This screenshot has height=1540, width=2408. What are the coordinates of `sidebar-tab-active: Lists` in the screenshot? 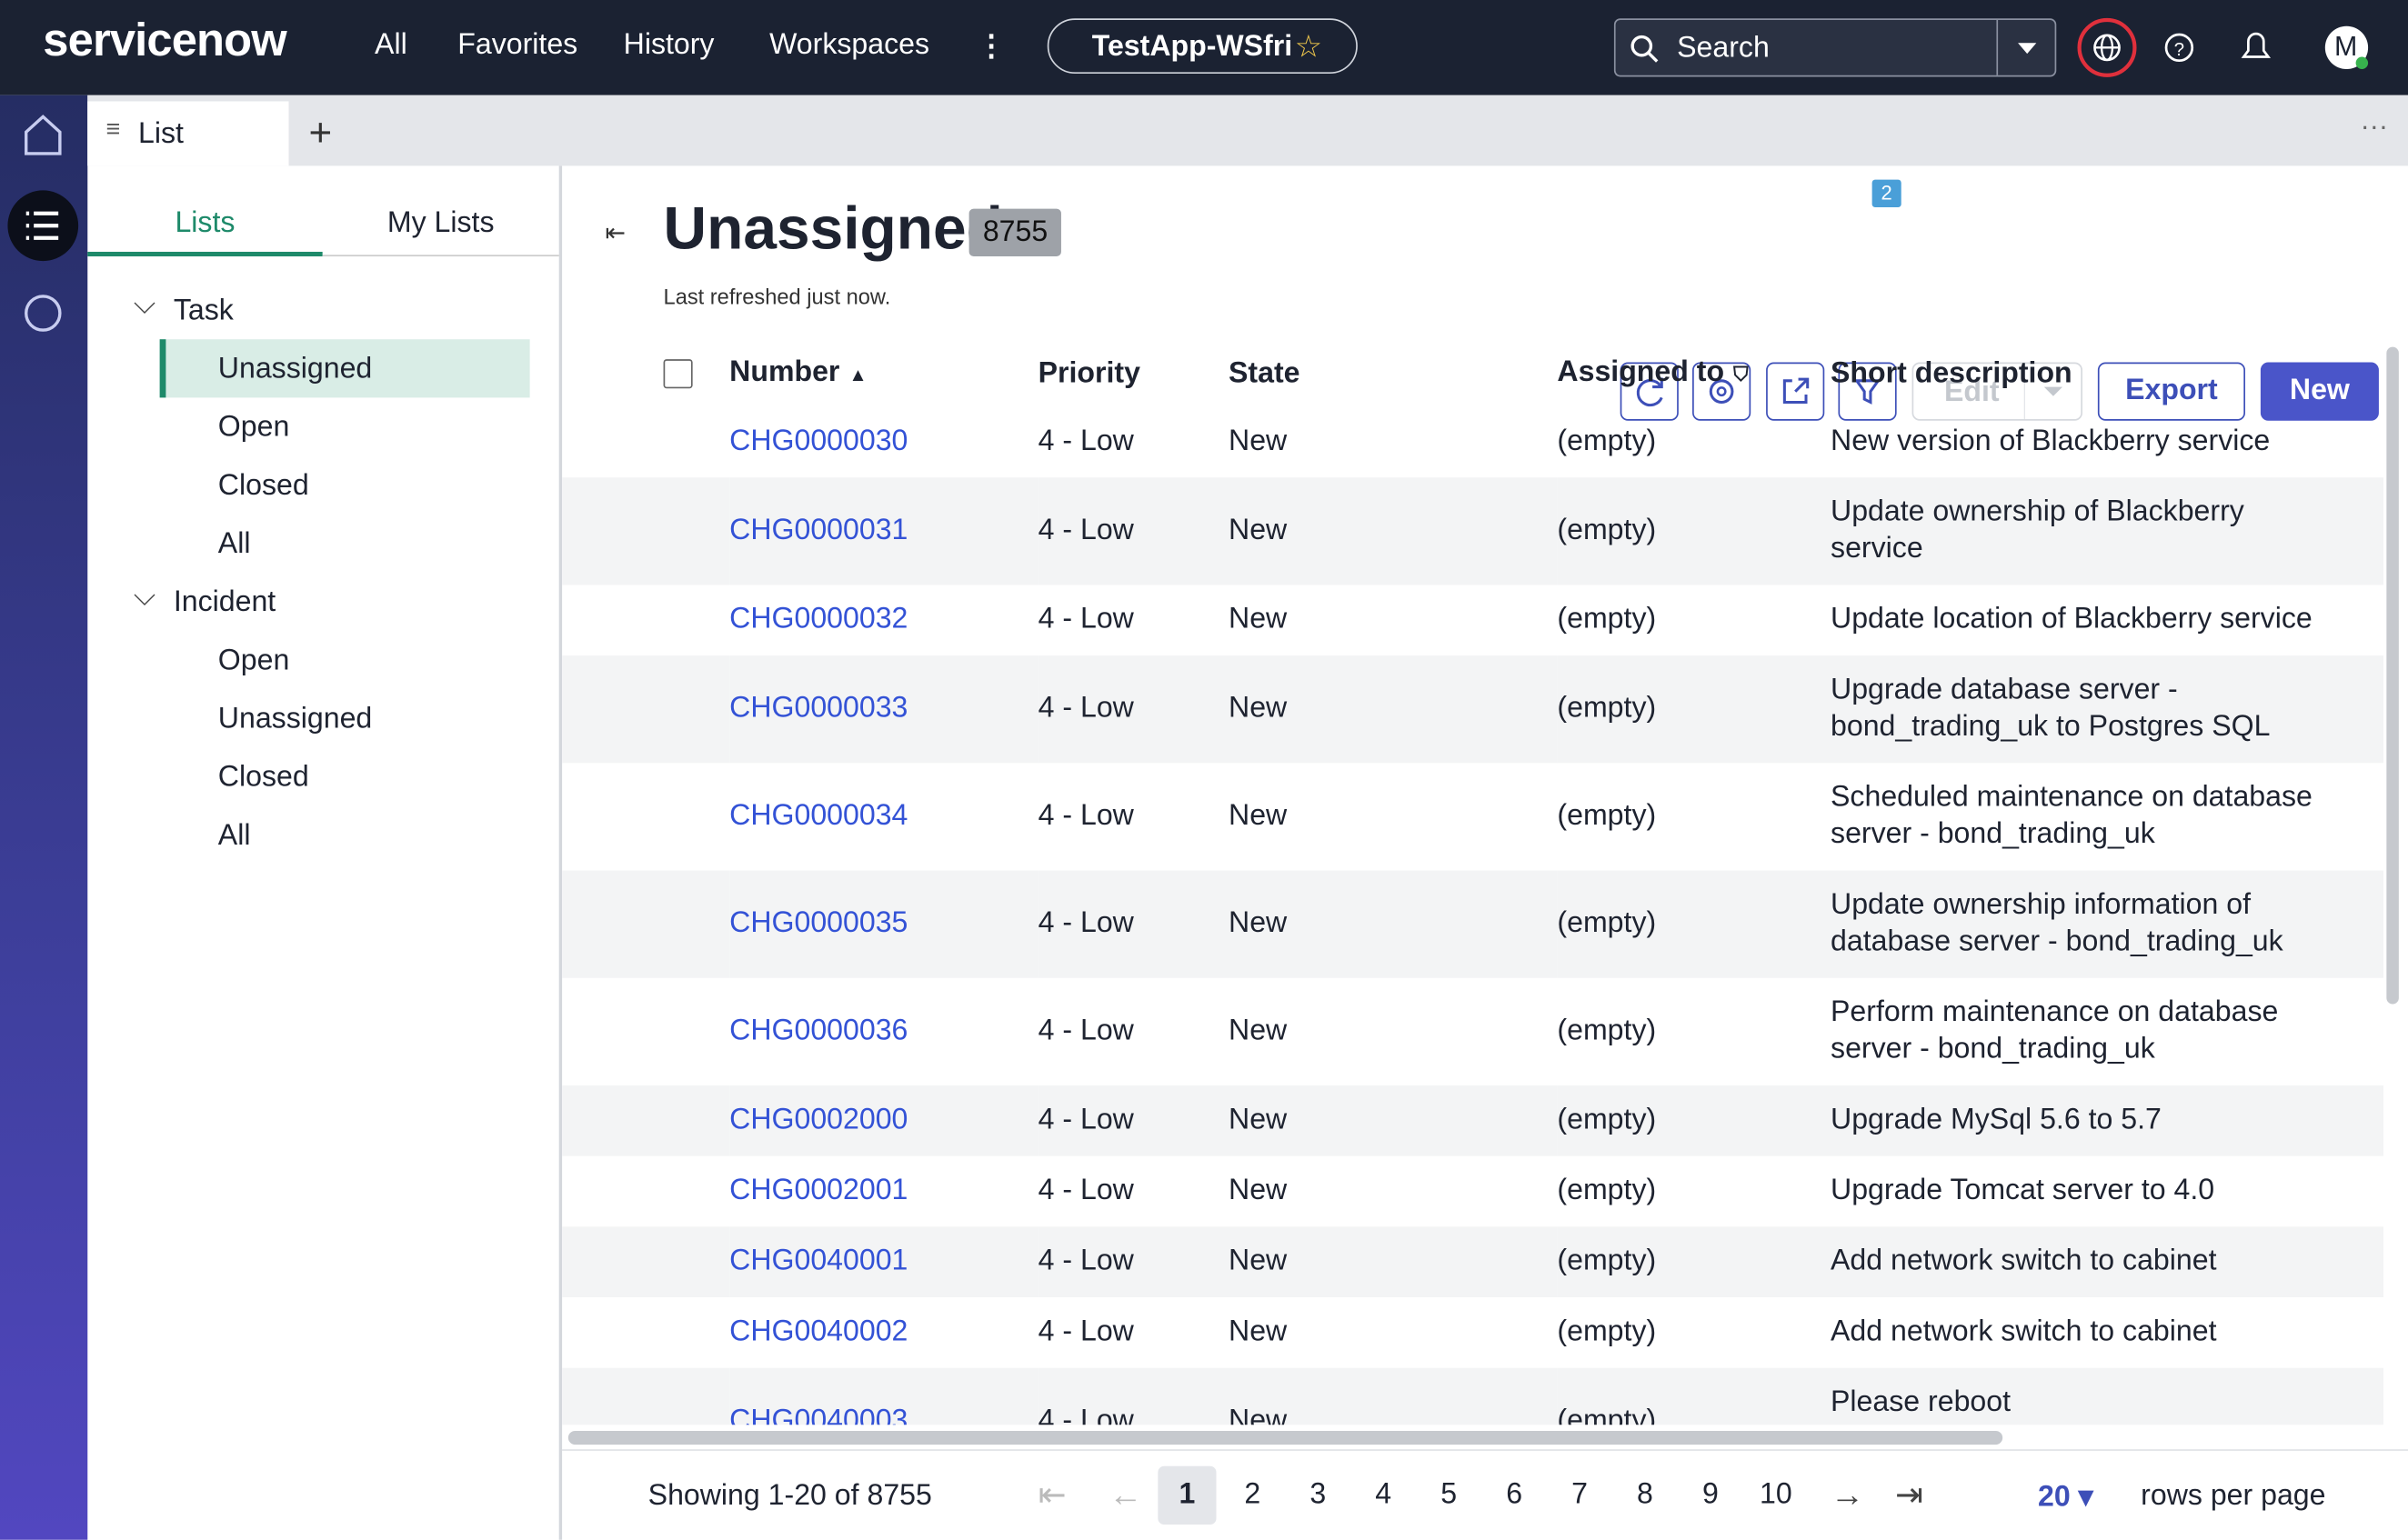 It's located at (205, 227).